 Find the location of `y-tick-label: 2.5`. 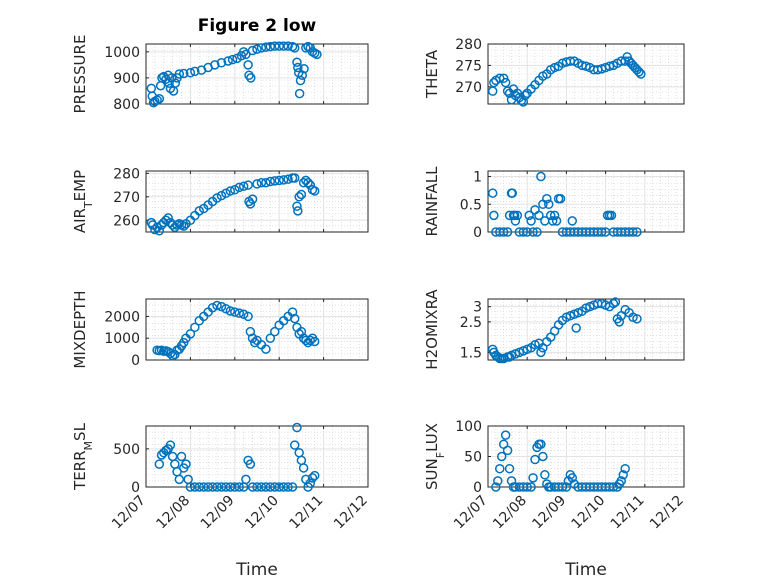

y-tick-label: 2.5 is located at coordinates (471, 323).